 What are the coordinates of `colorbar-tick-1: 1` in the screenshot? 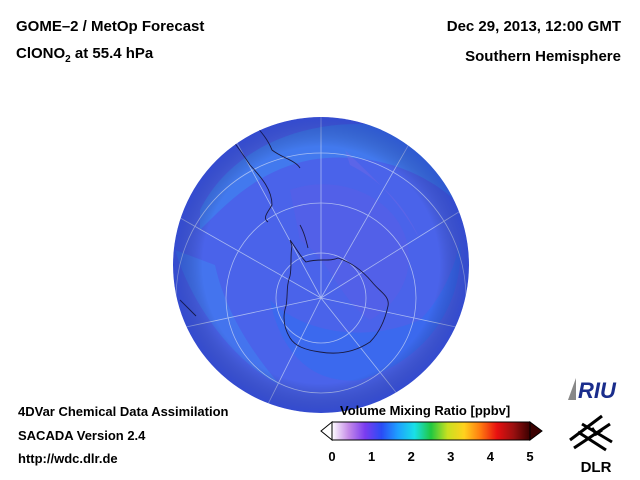 It's located at (371, 456).